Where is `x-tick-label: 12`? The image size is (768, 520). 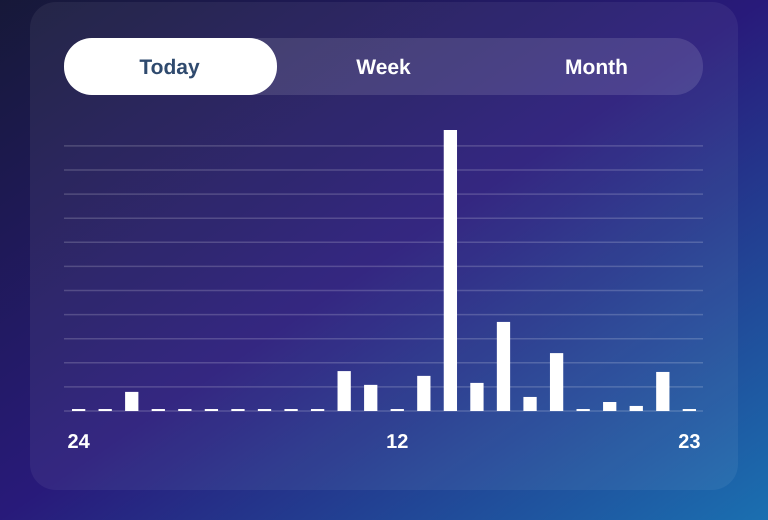 x-tick-label: 12 is located at coordinates (397, 442).